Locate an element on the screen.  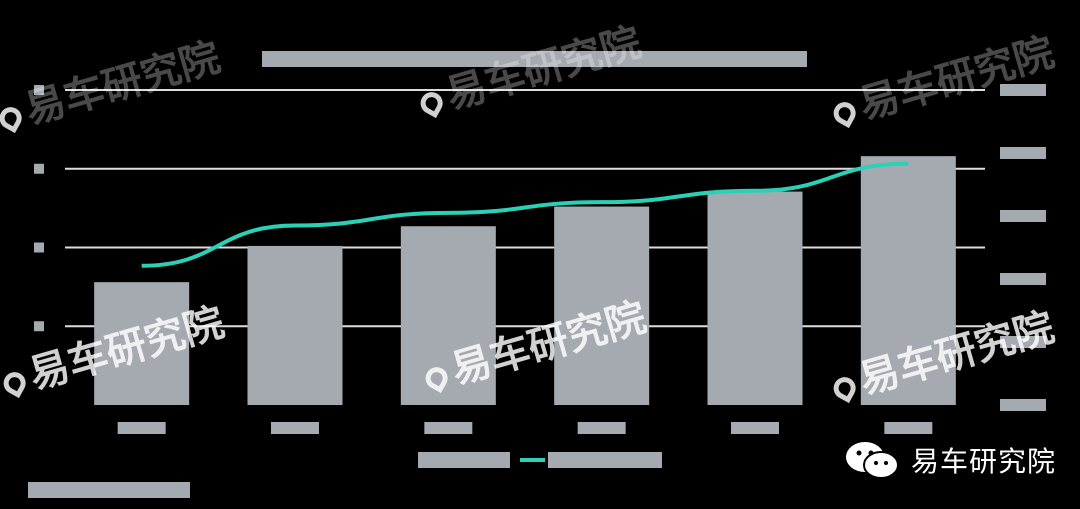
chart-title is located at coordinates (534, 59).